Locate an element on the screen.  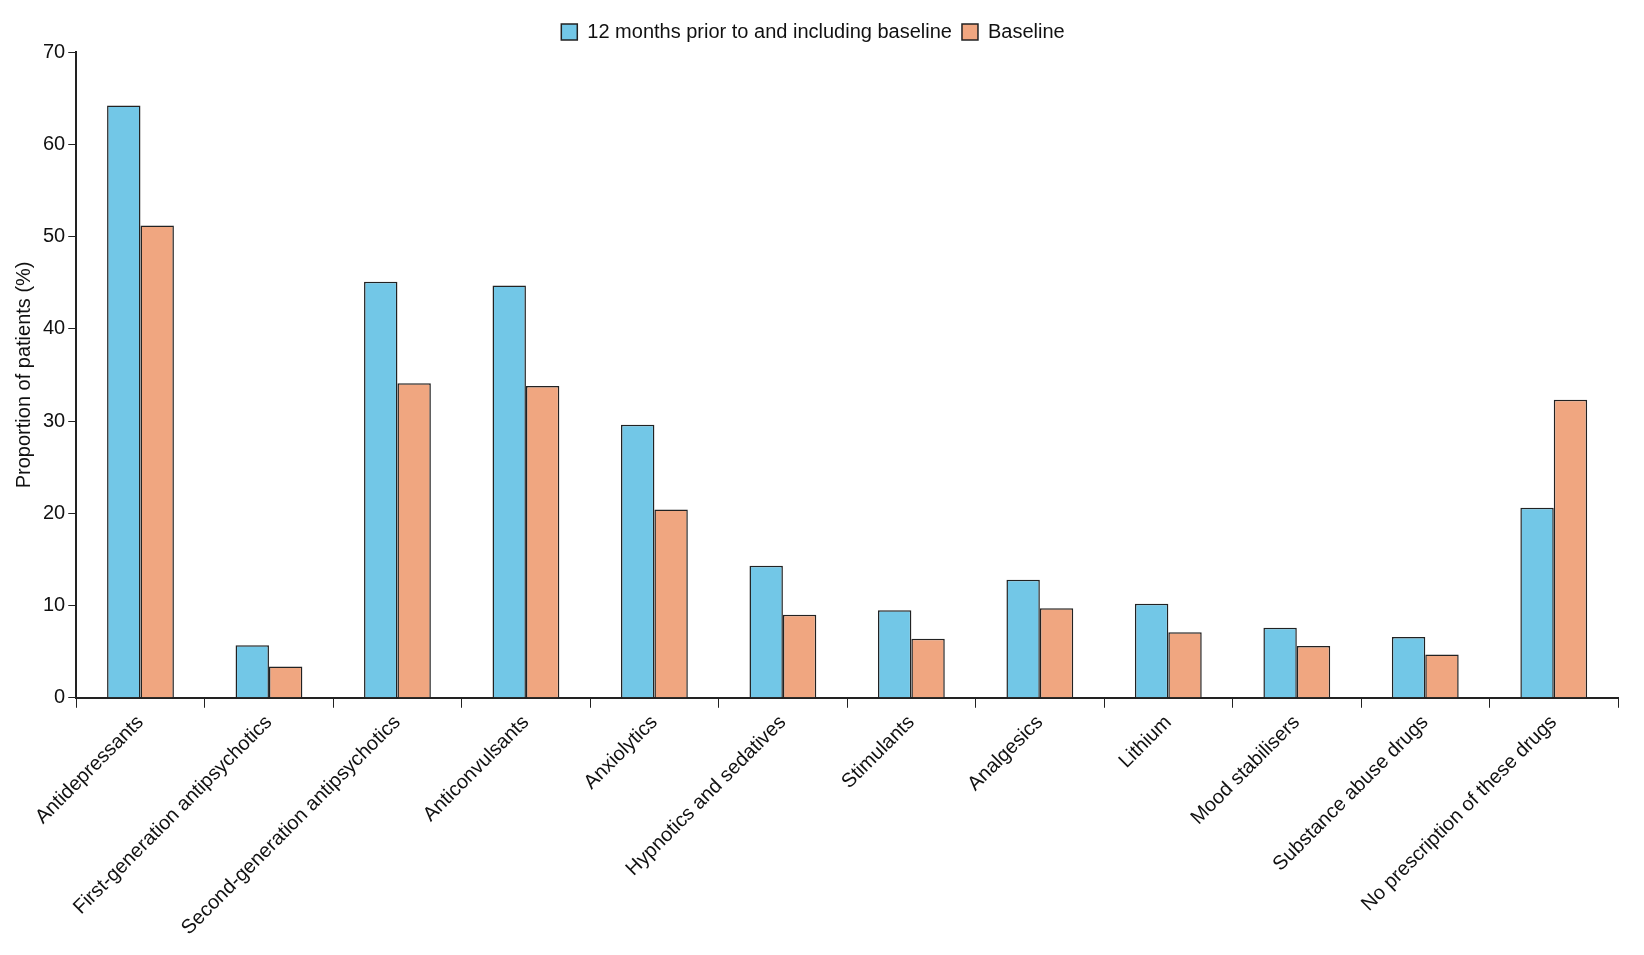
y-tick-label: 0 is located at coordinates (60, 696).